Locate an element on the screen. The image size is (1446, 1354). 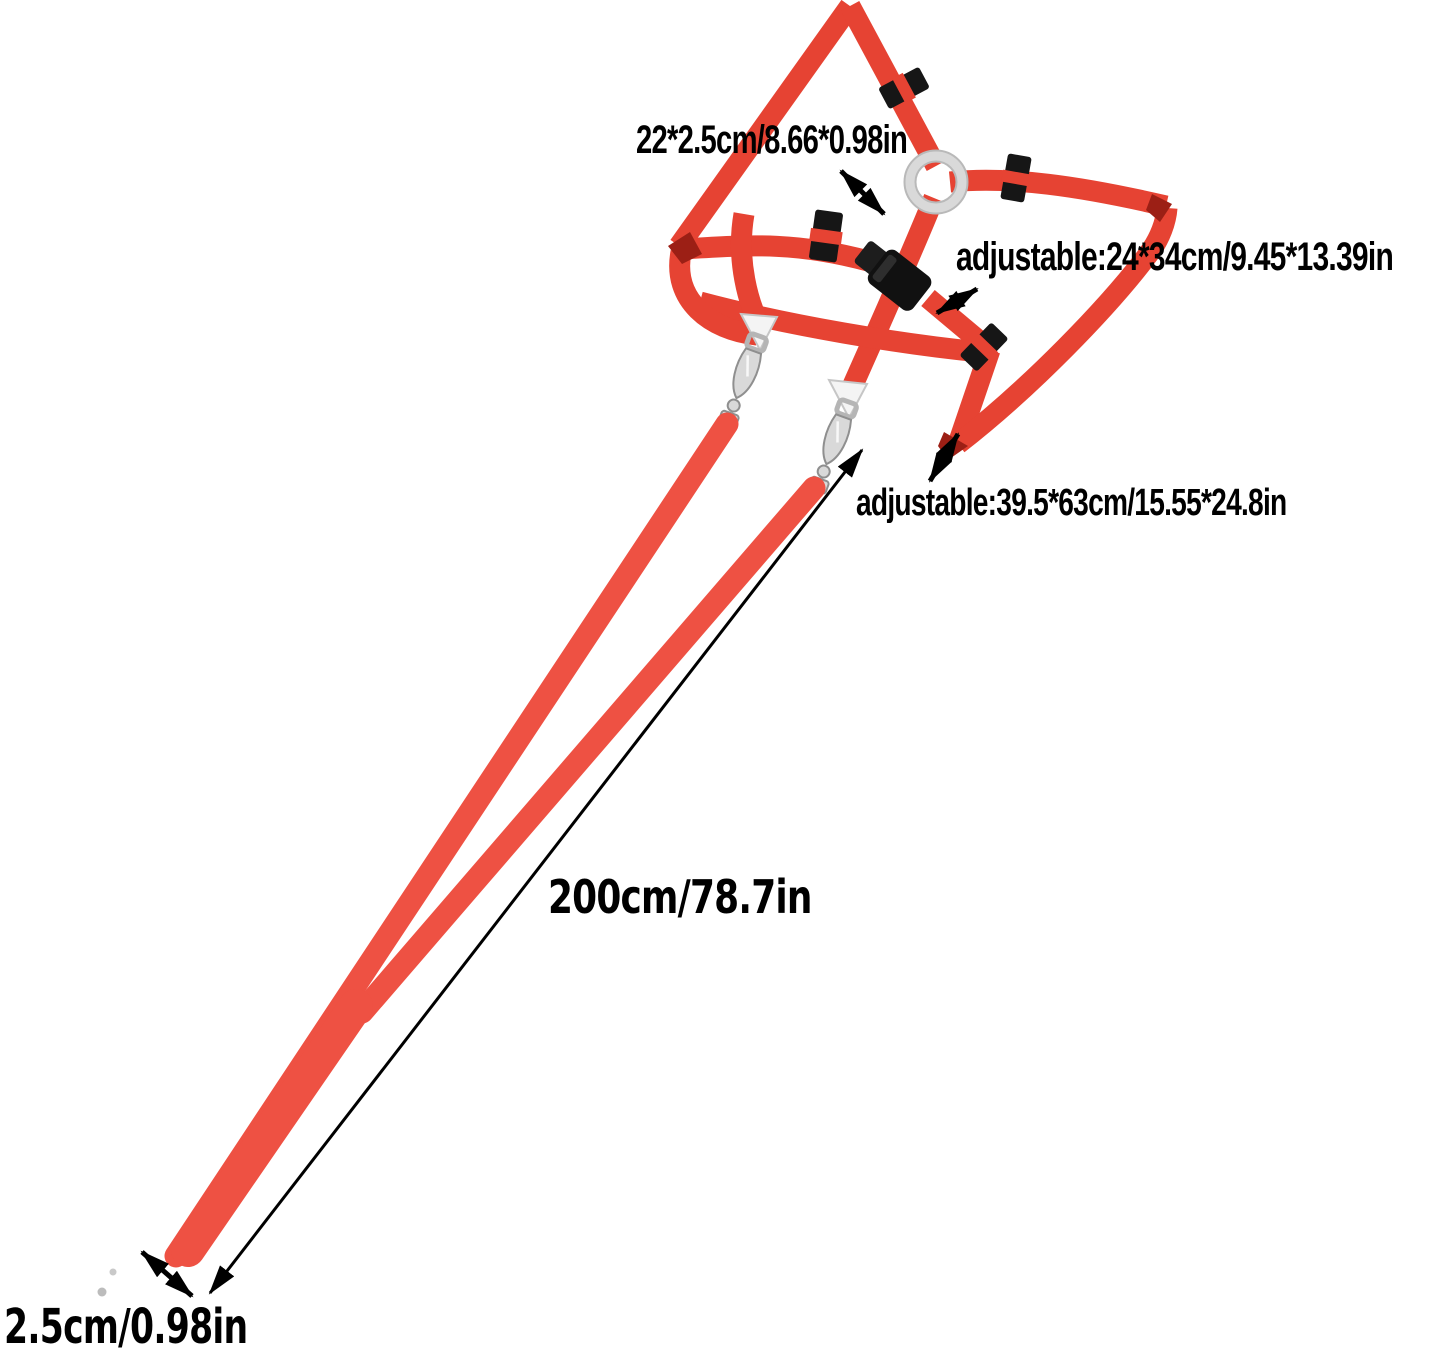
strap-bow-lower is located at coordinates (714, 298).